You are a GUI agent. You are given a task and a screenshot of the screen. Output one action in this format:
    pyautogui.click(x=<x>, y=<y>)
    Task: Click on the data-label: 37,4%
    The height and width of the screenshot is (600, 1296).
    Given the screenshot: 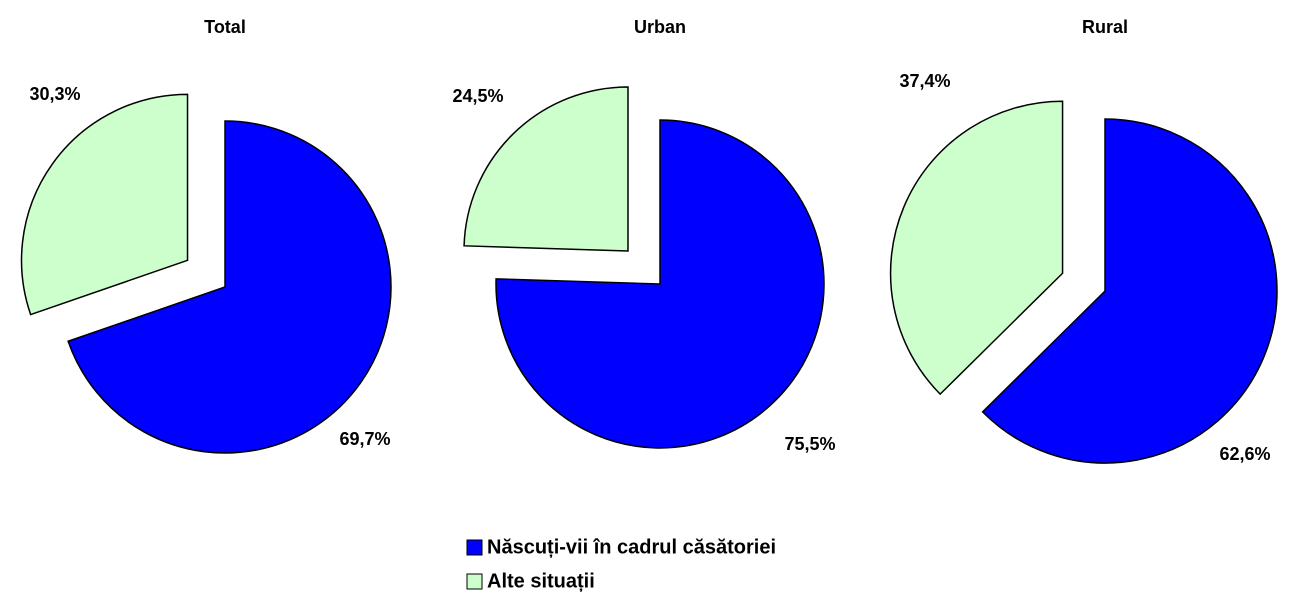 What is the action you would take?
    pyautogui.click(x=924, y=81)
    